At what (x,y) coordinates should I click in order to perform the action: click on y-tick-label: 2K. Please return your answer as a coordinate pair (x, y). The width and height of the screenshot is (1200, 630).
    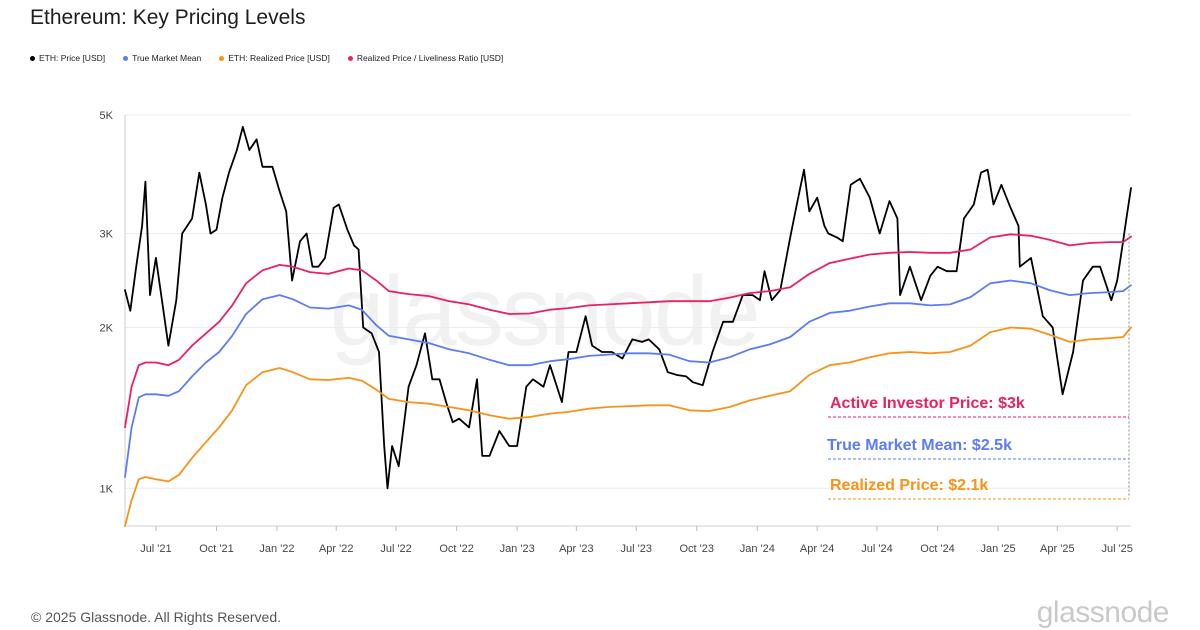
    Looking at the image, I should click on (107, 329).